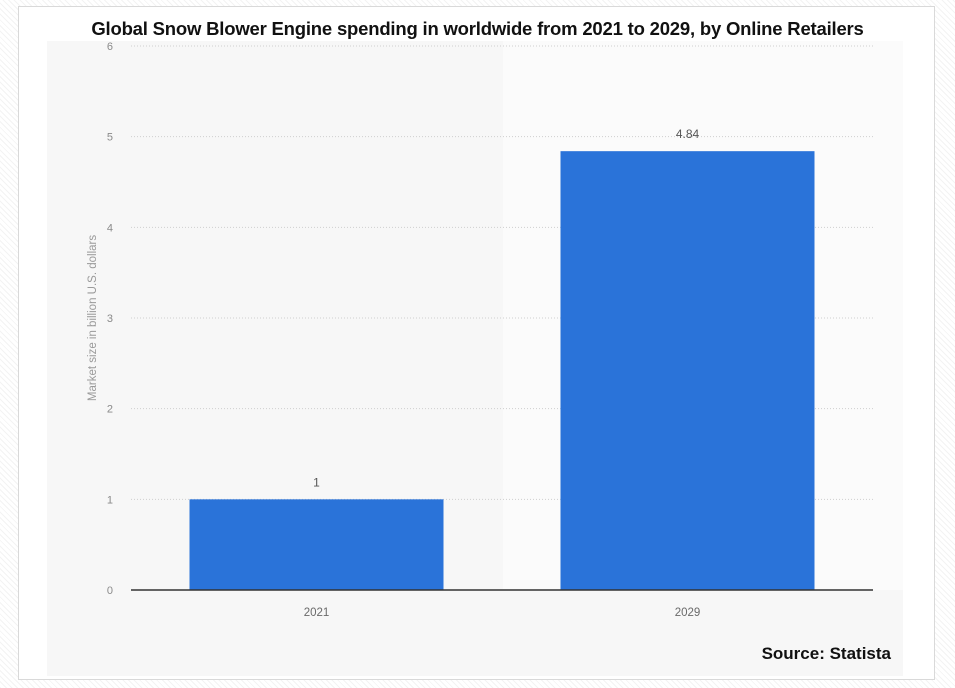  Describe the element at coordinates (110, 500) in the screenshot. I see `y-tick-label: 1` at that location.